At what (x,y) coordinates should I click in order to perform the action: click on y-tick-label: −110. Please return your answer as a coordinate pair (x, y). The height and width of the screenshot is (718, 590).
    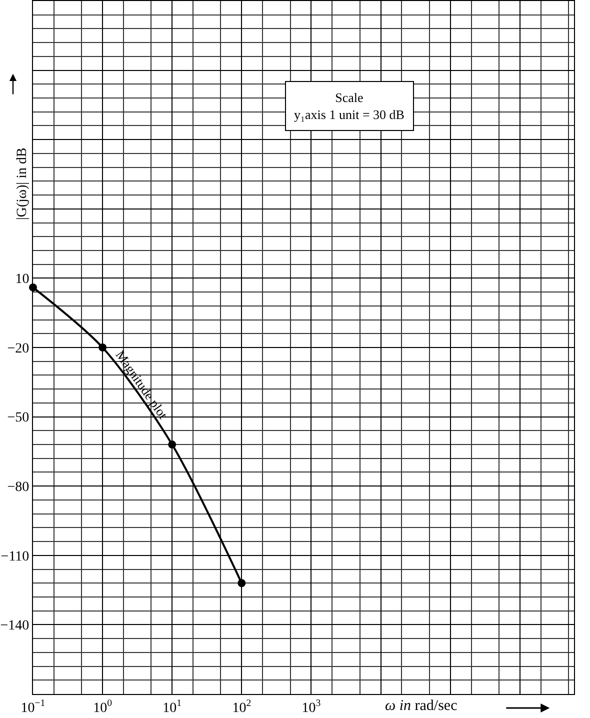
    Looking at the image, I should click on (15, 556).